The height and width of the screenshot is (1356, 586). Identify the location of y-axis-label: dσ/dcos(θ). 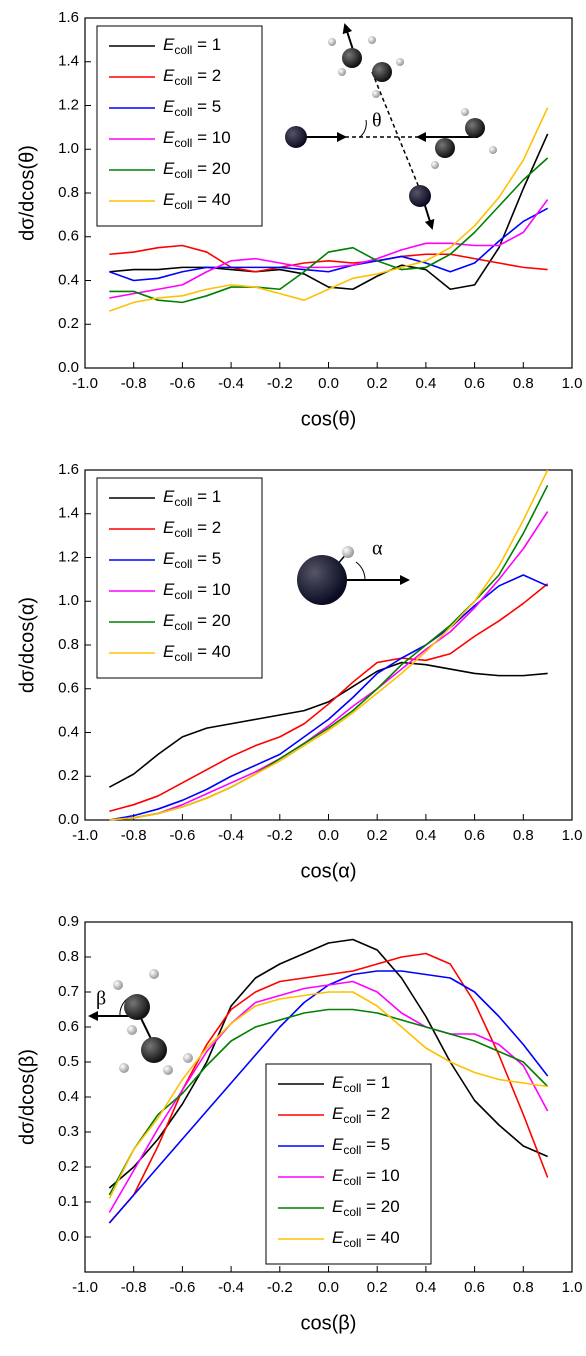
(27, 193).